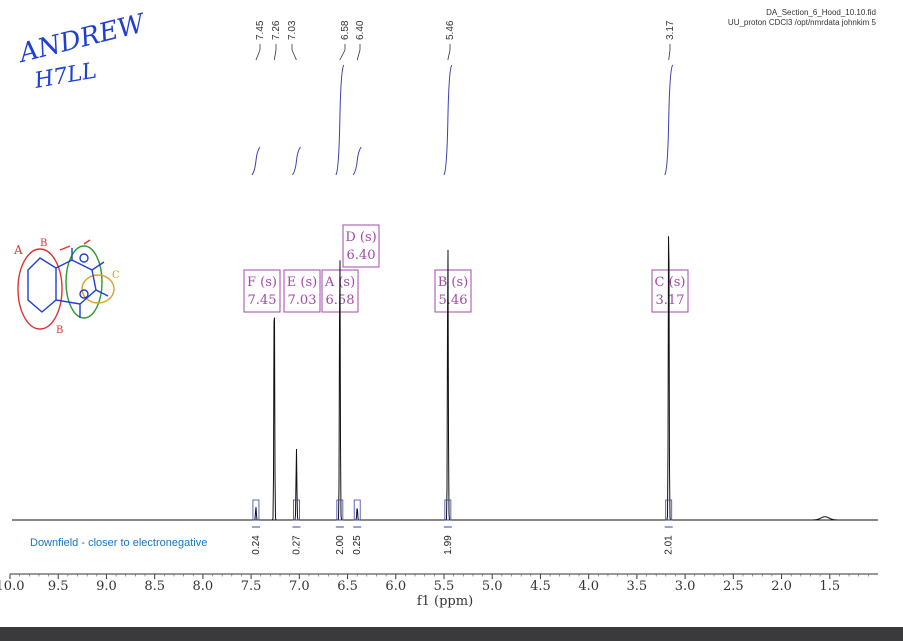 The height and width of the screenshot is (641, 903). I want to click on integral-value: 1.99, so click(448, 545).